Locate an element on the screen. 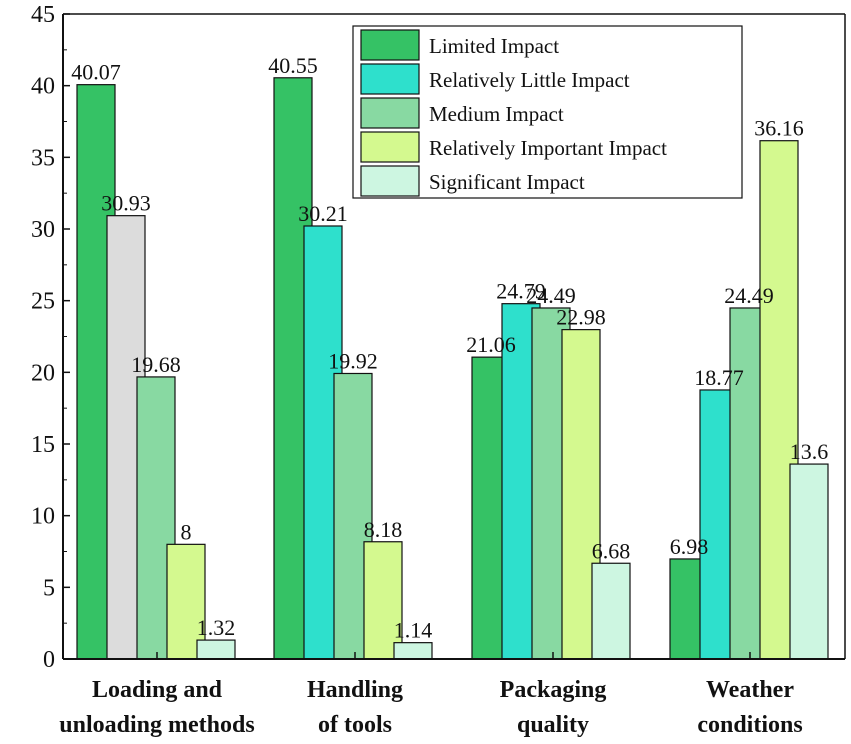 The image size is (851, 744). data-label: 40.55 is located at coordinates (293, 65).